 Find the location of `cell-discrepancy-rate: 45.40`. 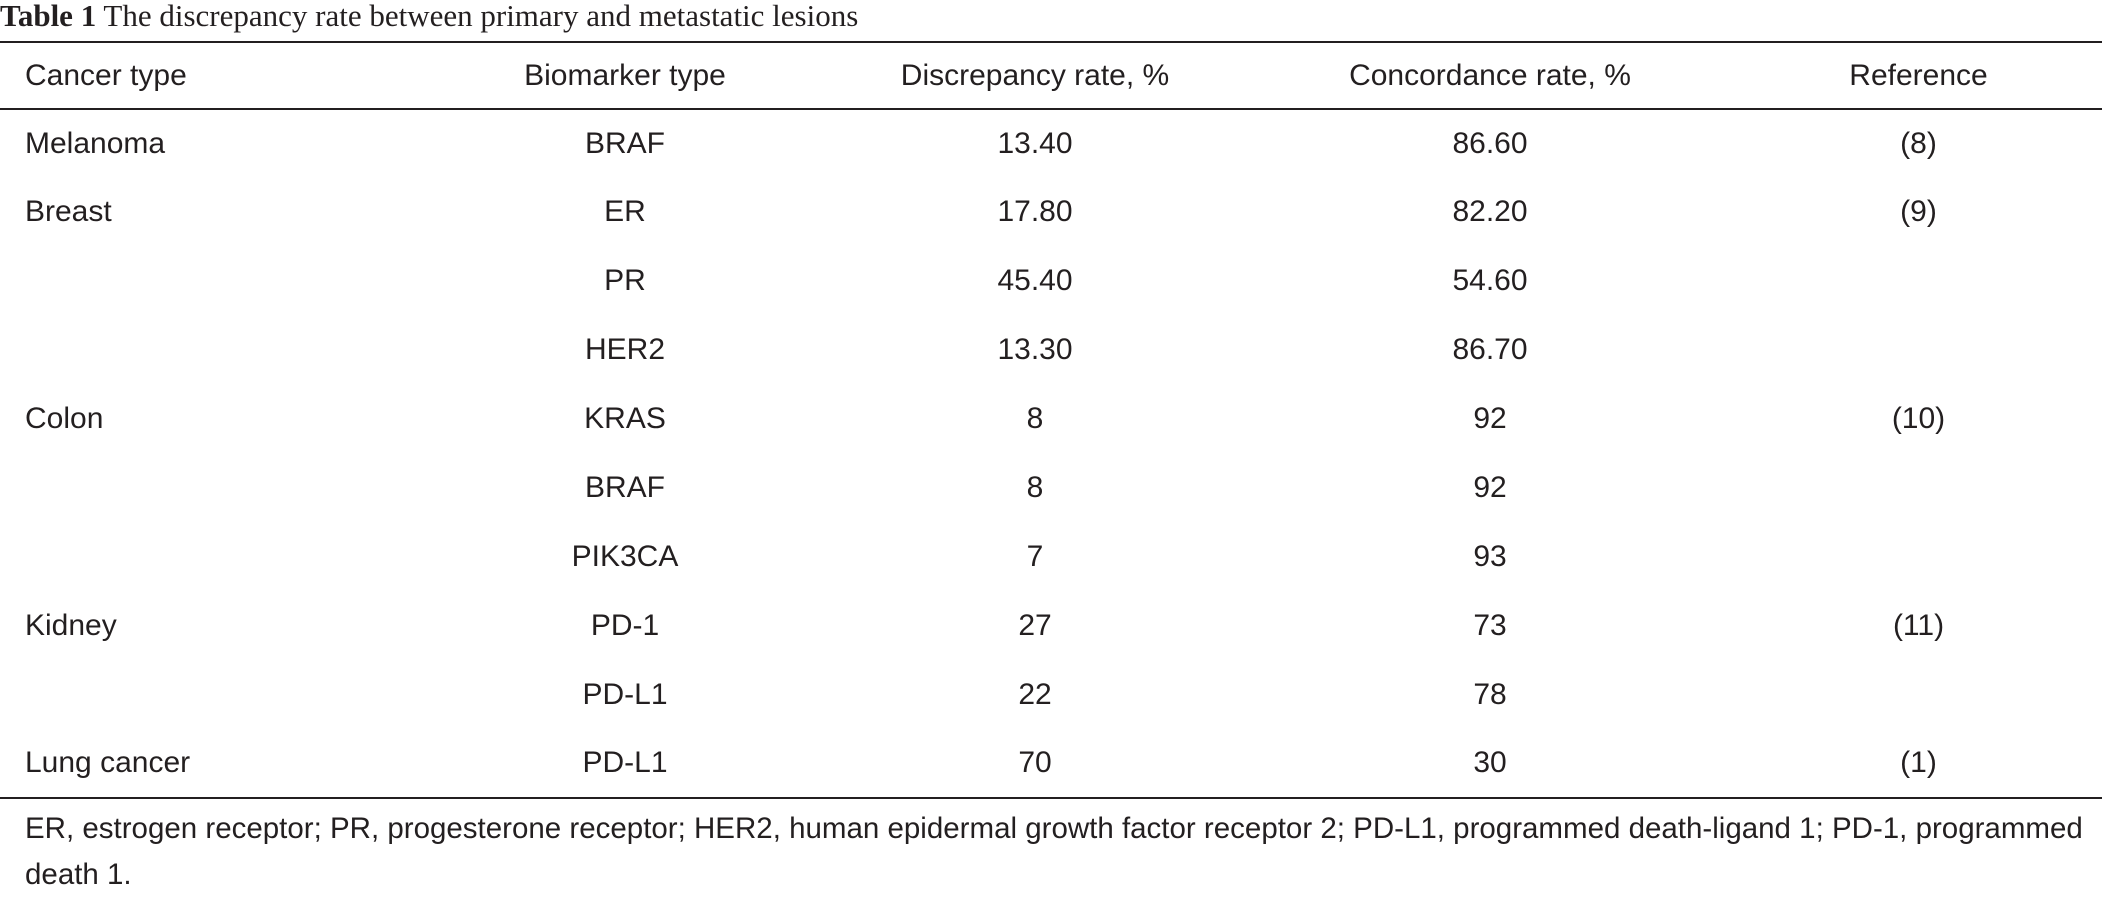

cell-discrepancy-rate: 45.40 is located at coordinates (1035, 281).